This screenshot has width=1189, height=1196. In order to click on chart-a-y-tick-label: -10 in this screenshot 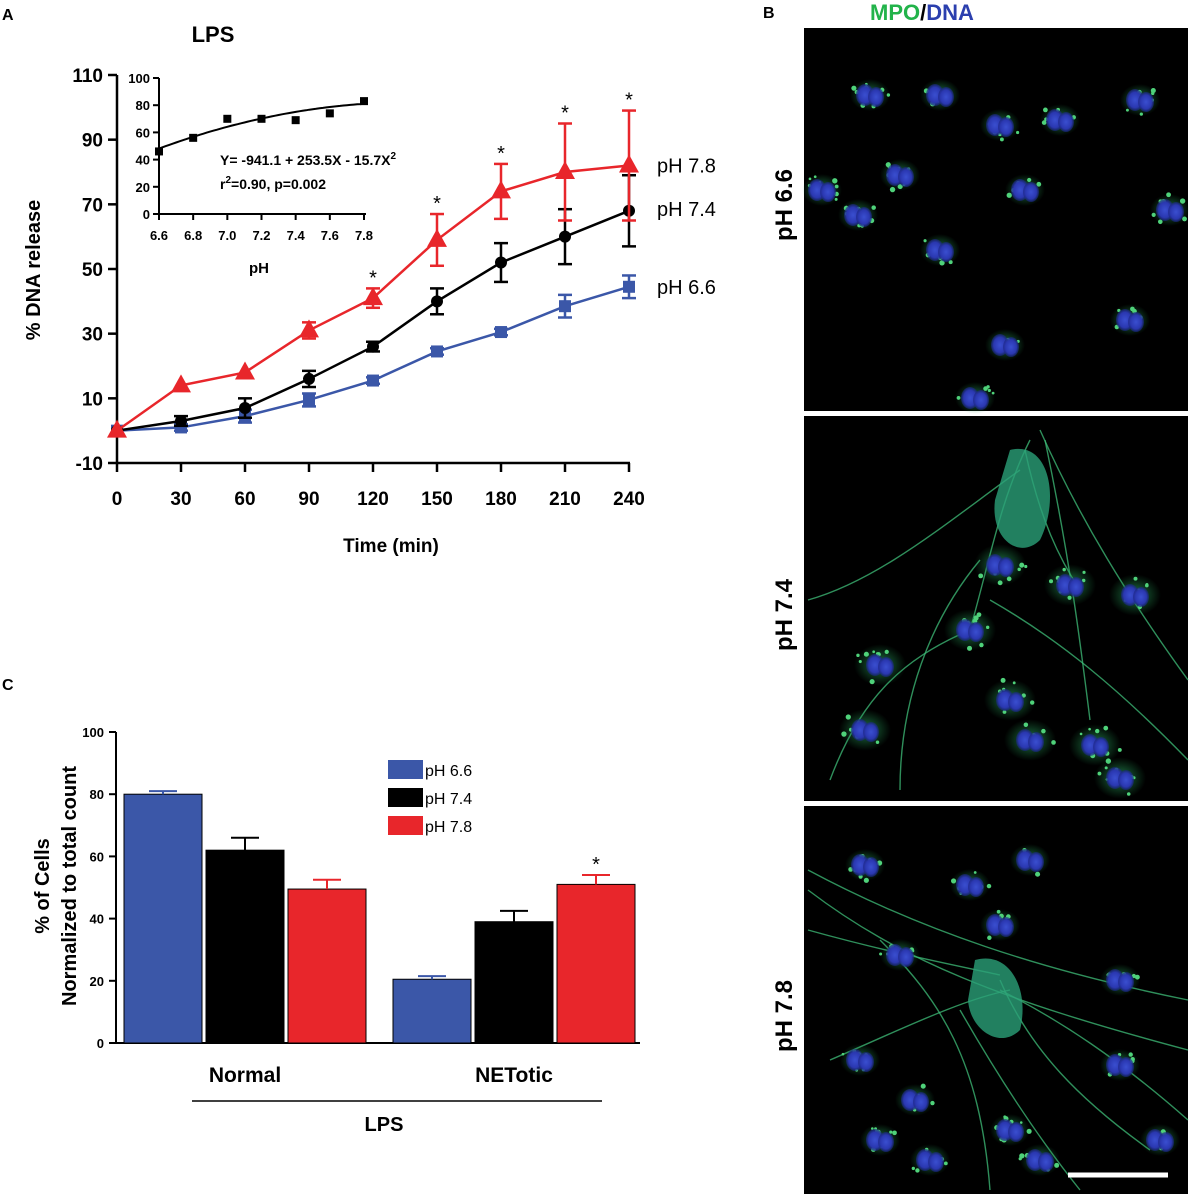, I will do `click(89, 464)`.